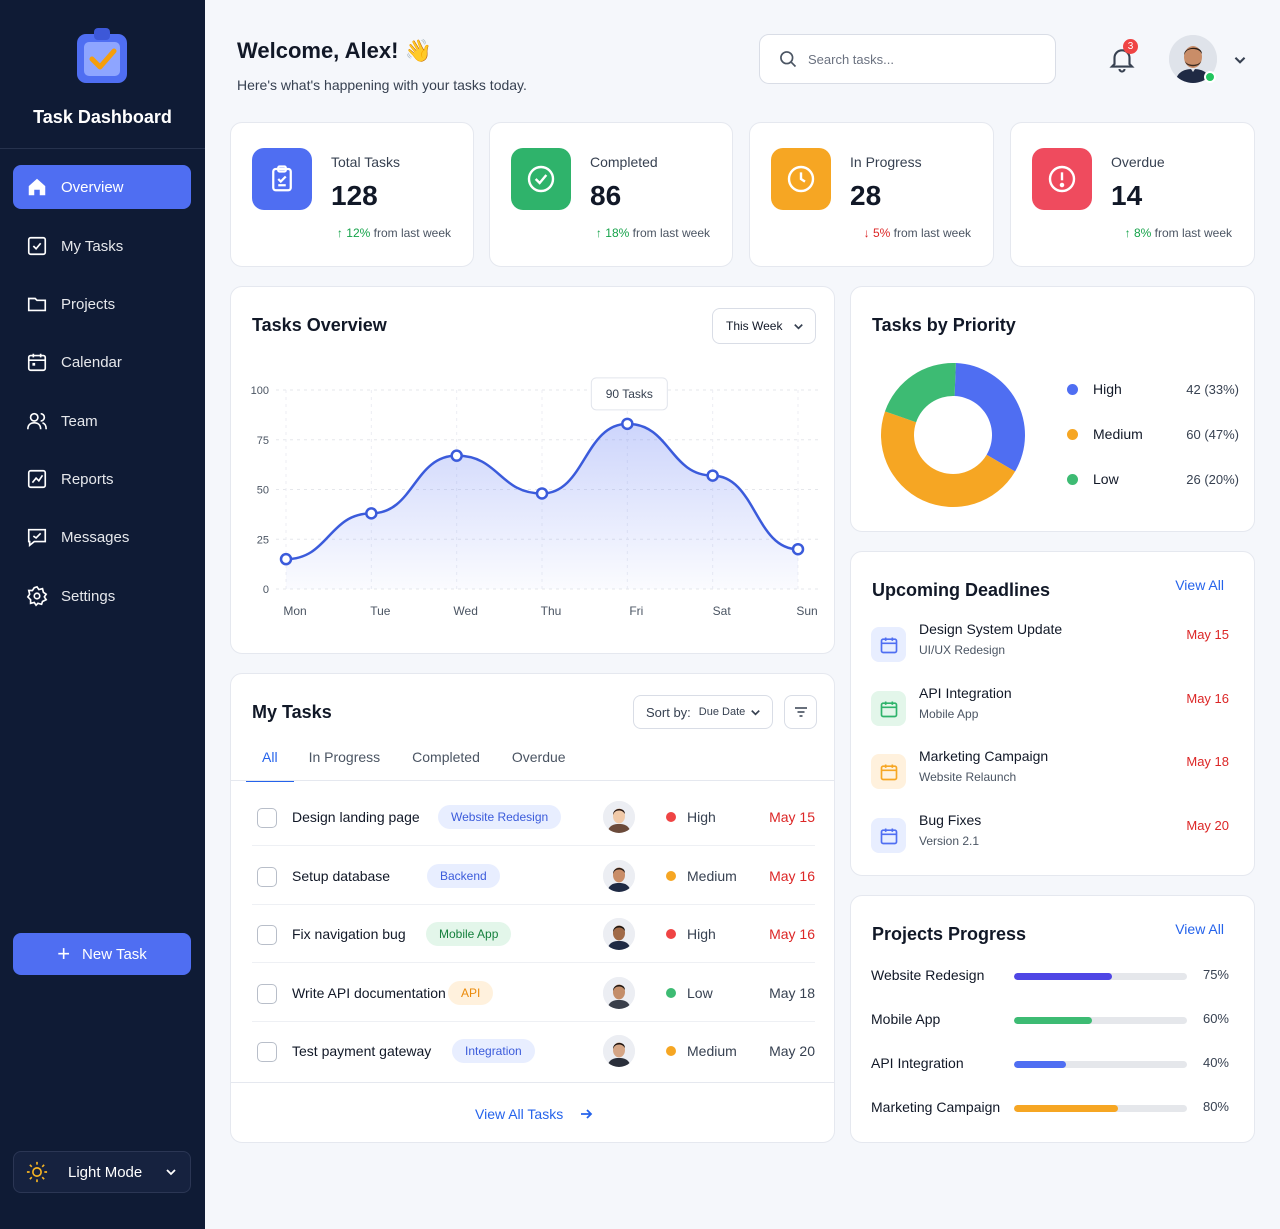 The width and height of the screenshot is (1280, 1229). I want to click on sidebar-item-my-tasks: My Tasks, so click(102, 246).